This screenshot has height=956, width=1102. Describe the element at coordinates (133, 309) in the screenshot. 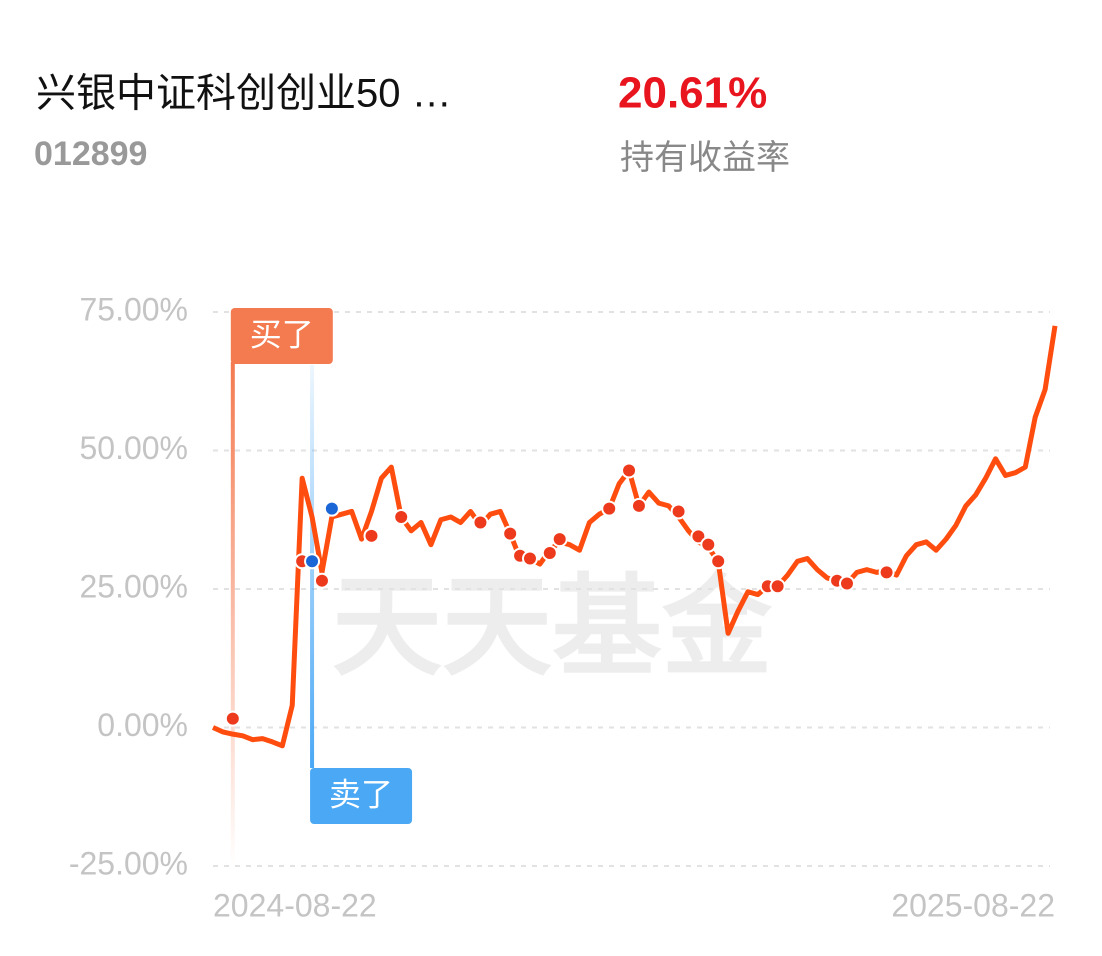

I see `y-tick-label: 75.00%` at that location.